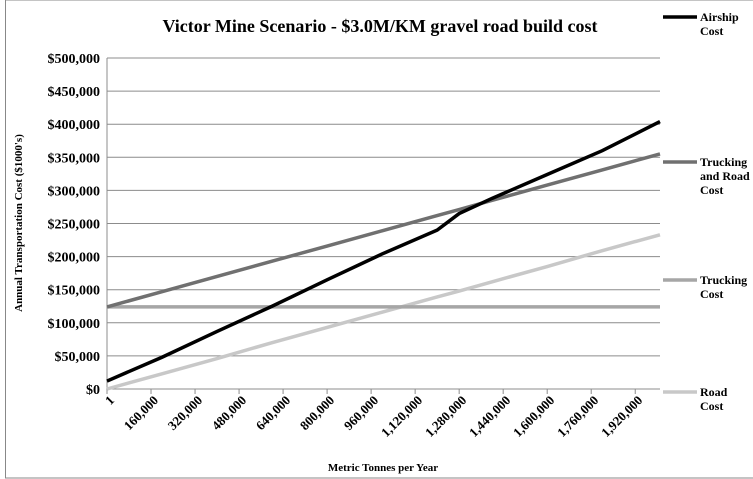  What do you see at coordinates (317, 413) in the screenshot?
I see `x-tick-label: 800,000` at bounding box center [317, 413].